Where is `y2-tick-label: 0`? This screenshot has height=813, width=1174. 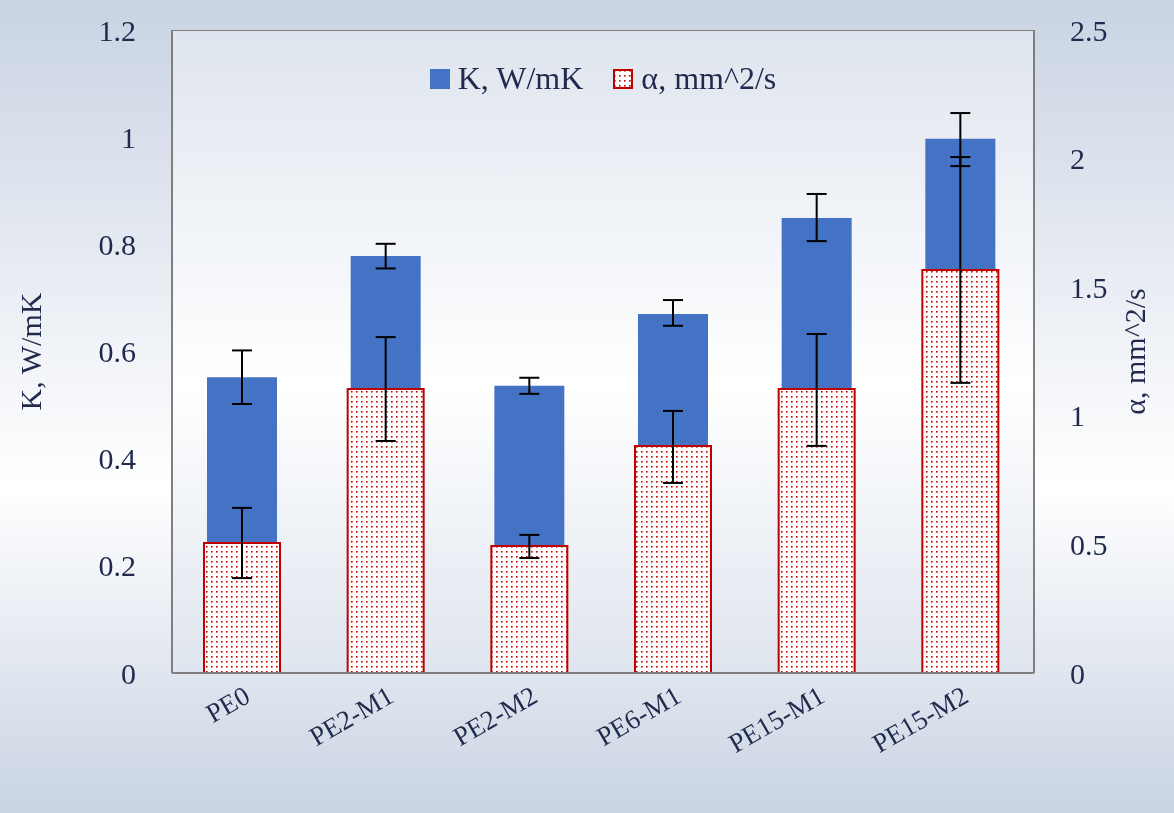
y2-tick-label: 0 is located at coordinates (1077, 673).